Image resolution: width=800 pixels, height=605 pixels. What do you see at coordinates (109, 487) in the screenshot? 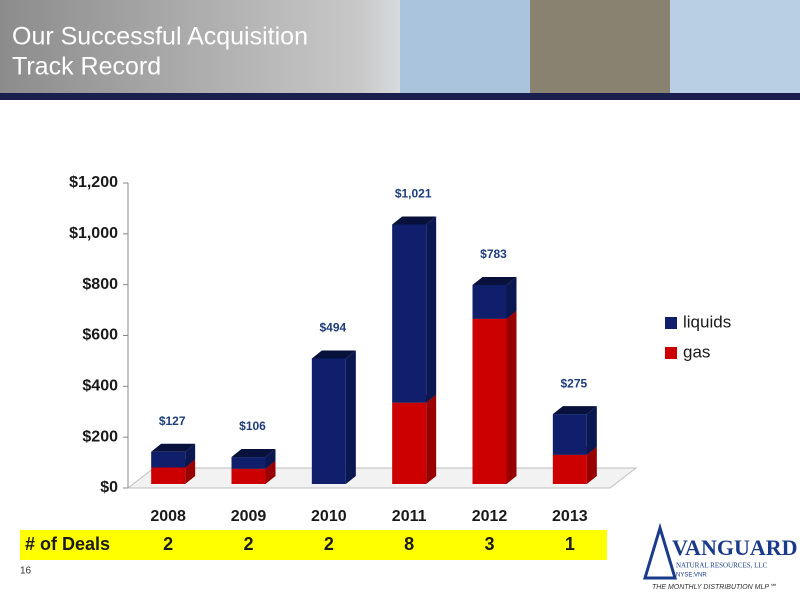
I see `y-tick-label: $0` at bounding box center [109, 487].